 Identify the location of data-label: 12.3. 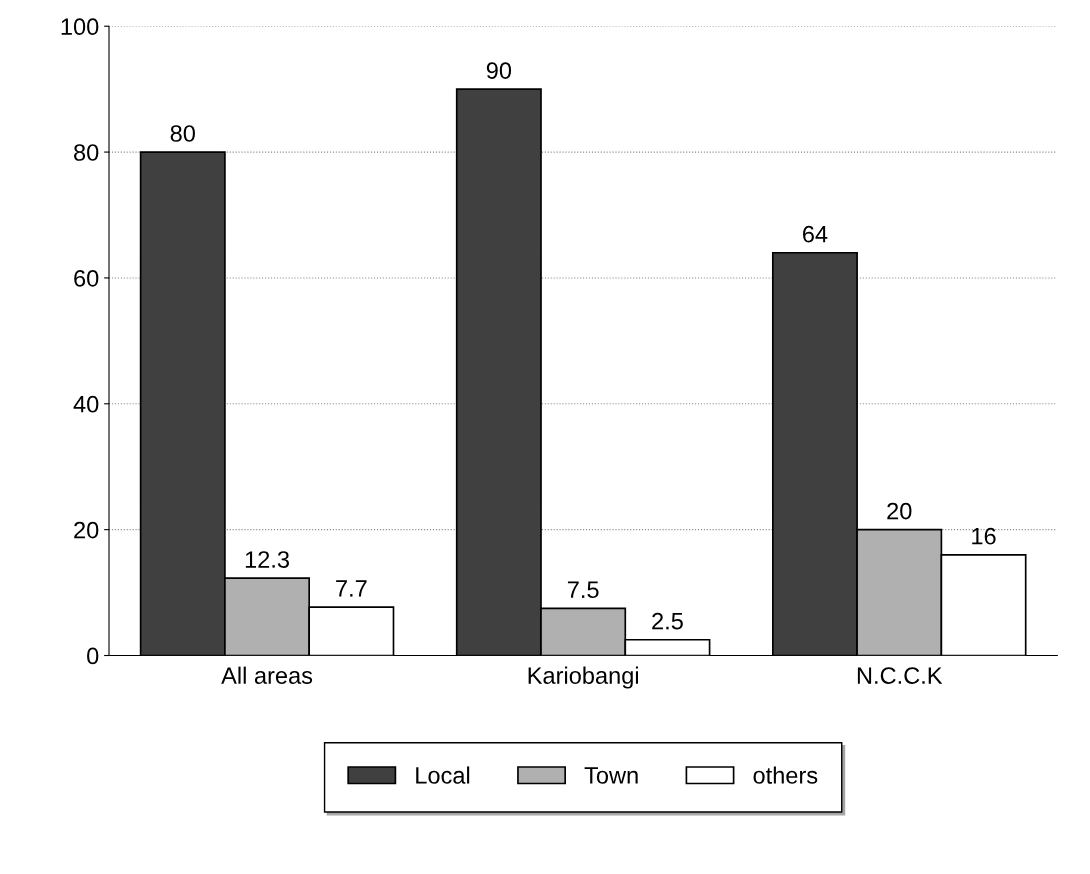
(267, 559).